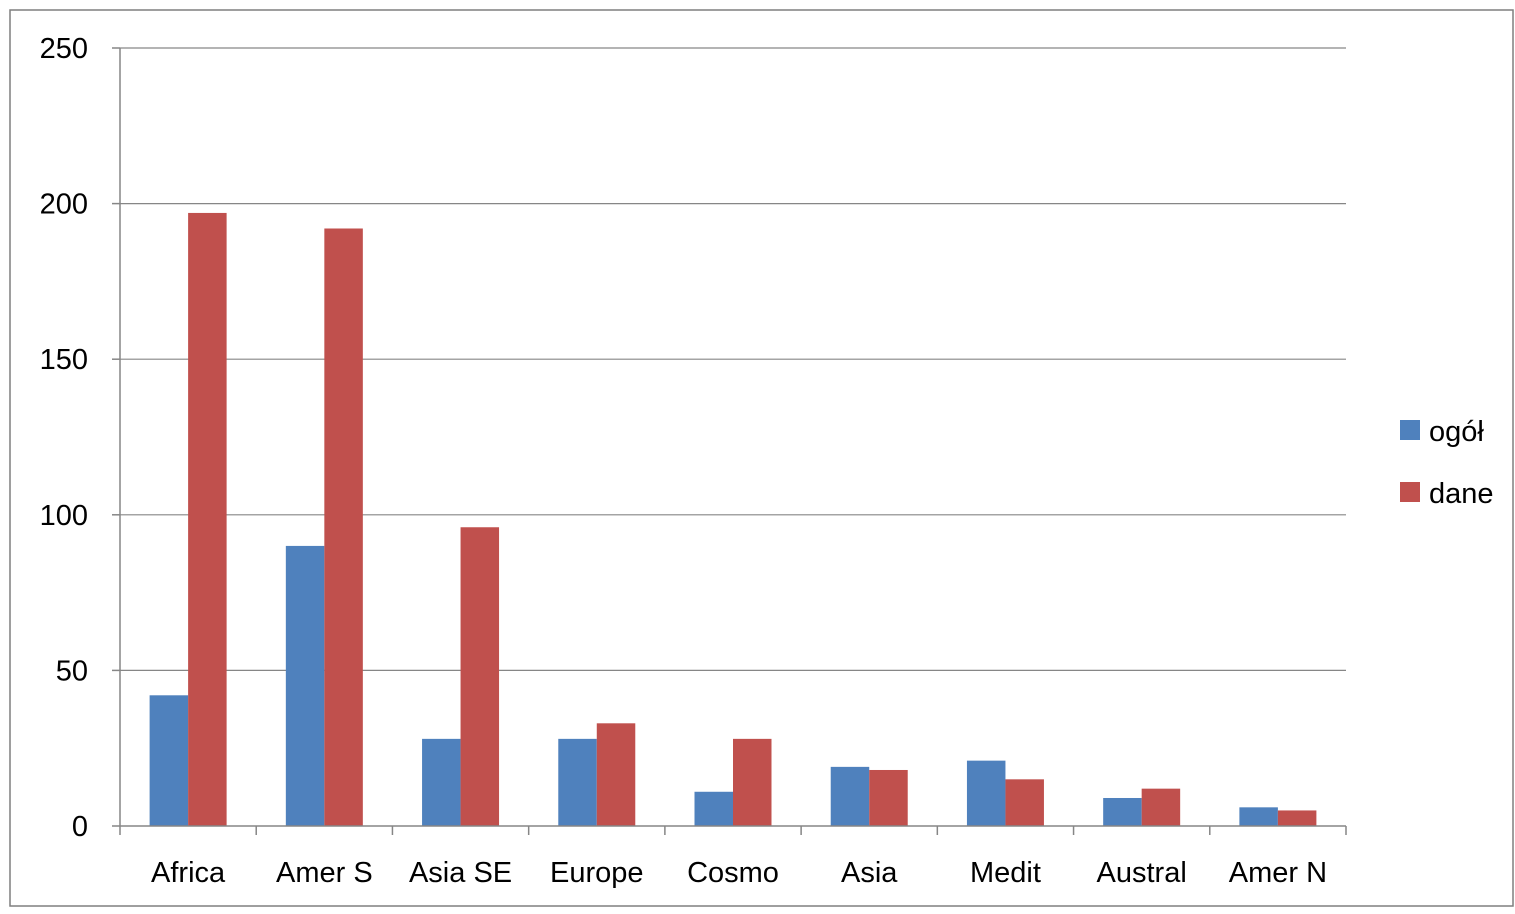 The height and width of the screenshot is (914, 1515). Describe the element at coordinates (1447, 463) in the screenshot. I see `legend: ogół dane` at that location.